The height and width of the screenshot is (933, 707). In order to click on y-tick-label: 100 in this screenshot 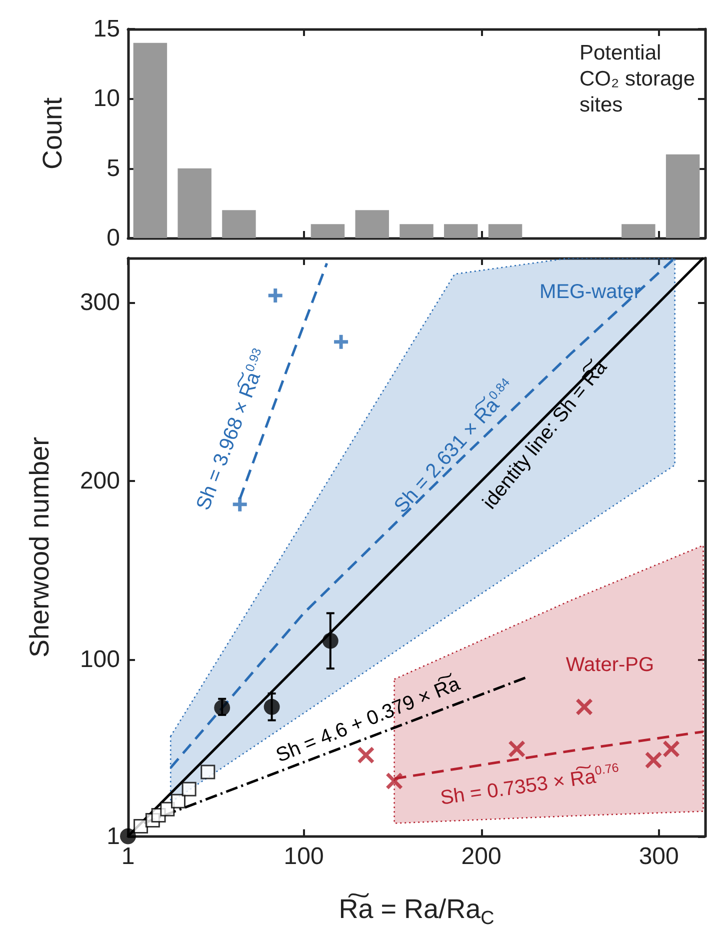, I will do `click(100, 660)`.